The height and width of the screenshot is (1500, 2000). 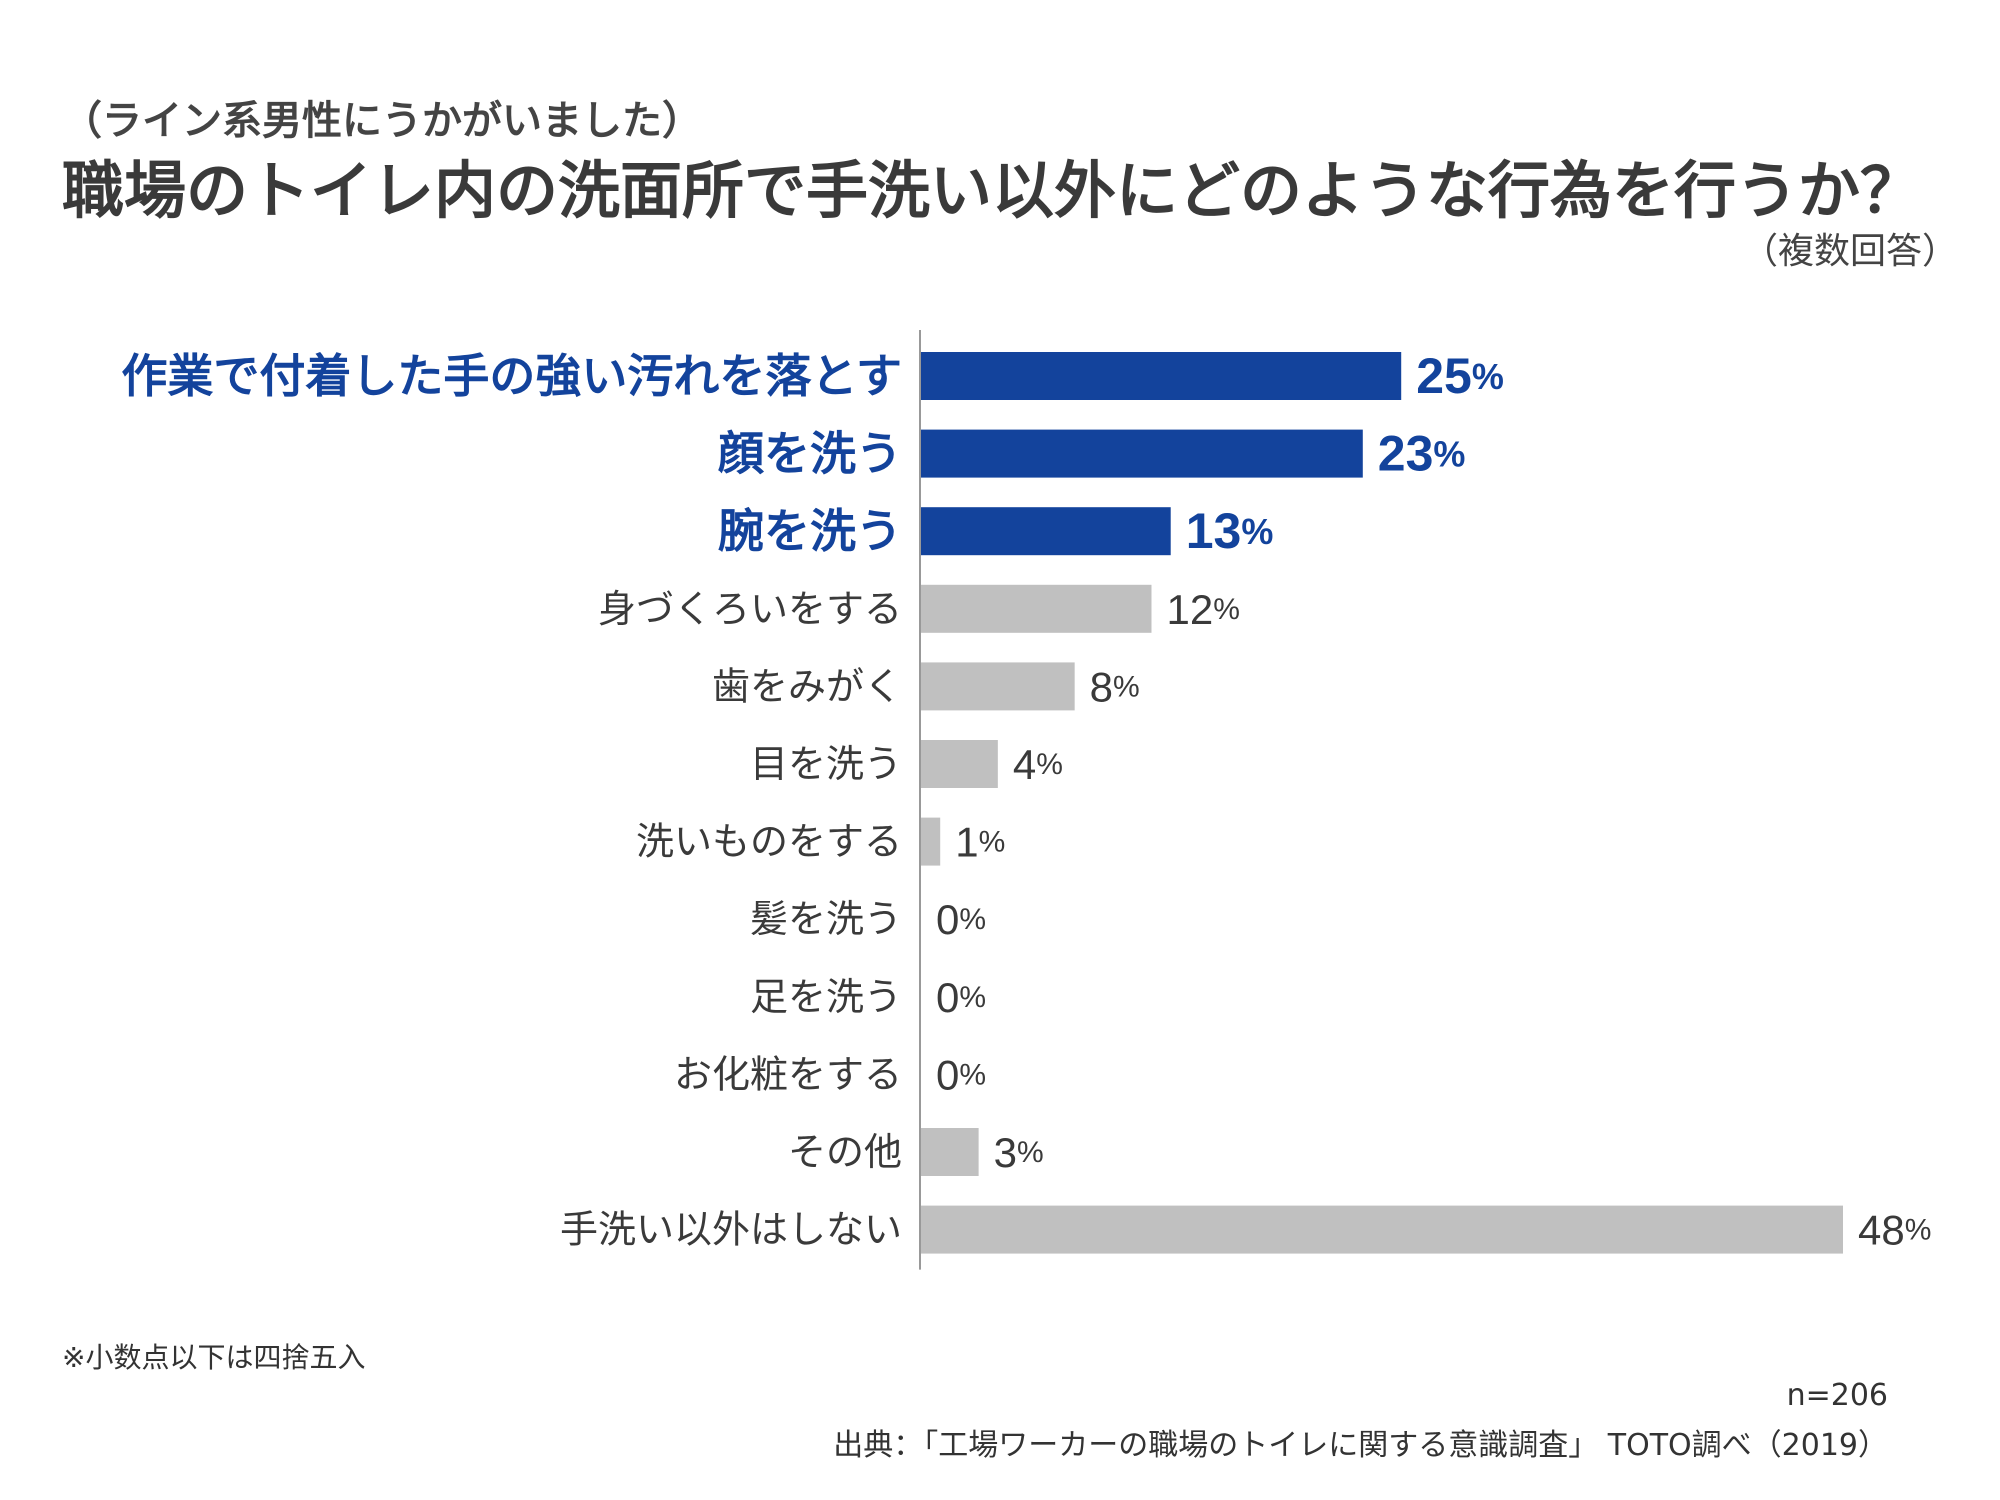 I want to click on chart-title: 職場のトイレ内の洗面所で手洗い以外にどのような行為を行うか？, so click(x=992, y=190).